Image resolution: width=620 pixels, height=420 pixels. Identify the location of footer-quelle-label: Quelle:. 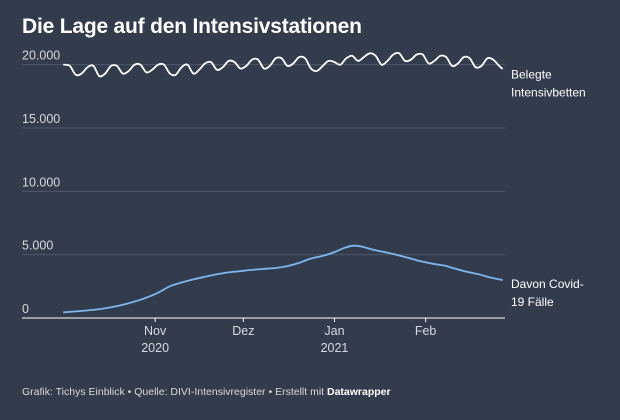
(151, 392).